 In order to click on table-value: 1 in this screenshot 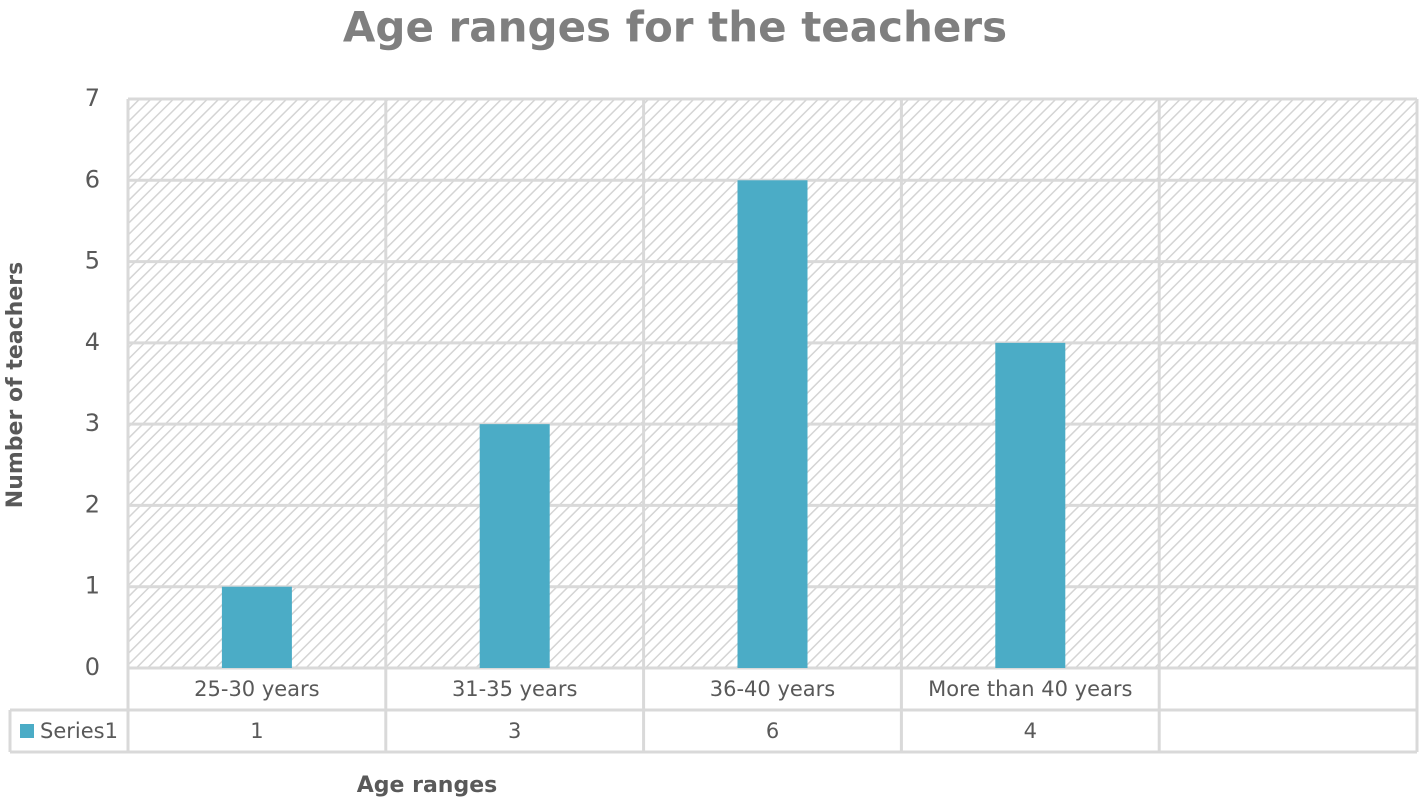, I will do `click(256, 731)`.